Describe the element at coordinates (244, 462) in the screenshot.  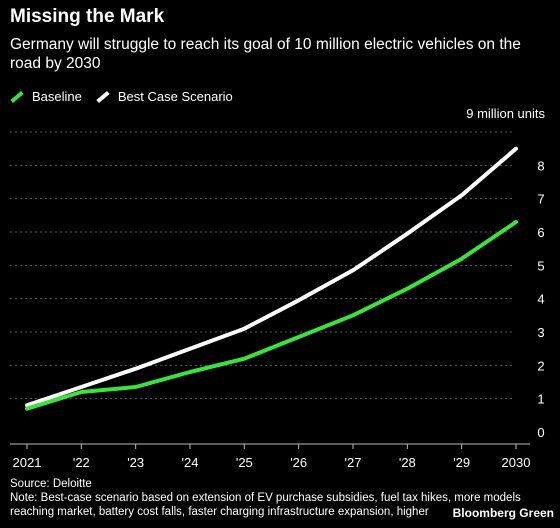
I see `x-tick-label: '25` at that location.